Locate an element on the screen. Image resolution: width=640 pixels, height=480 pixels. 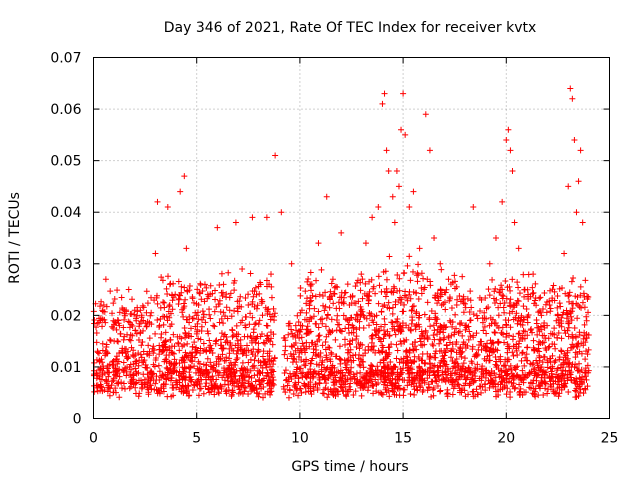
x-axis-label: GPS time / hours is located at coordinates (349, 467).